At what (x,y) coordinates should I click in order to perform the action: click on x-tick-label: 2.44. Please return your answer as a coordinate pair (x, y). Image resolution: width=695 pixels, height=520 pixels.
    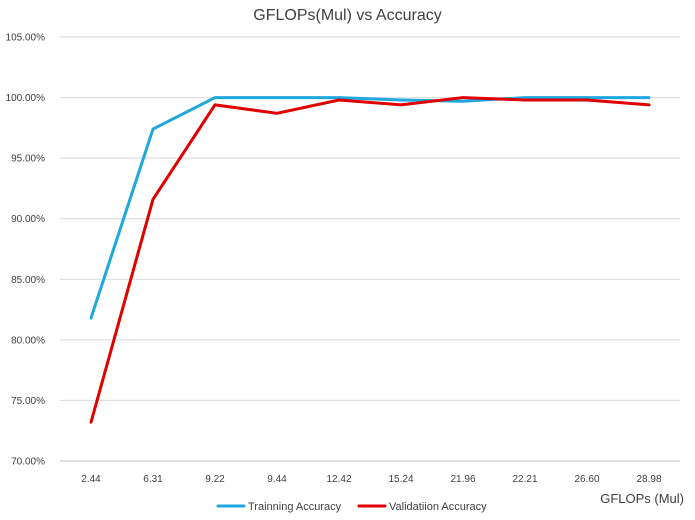
    Looking at the image, I should click on (91, 479).